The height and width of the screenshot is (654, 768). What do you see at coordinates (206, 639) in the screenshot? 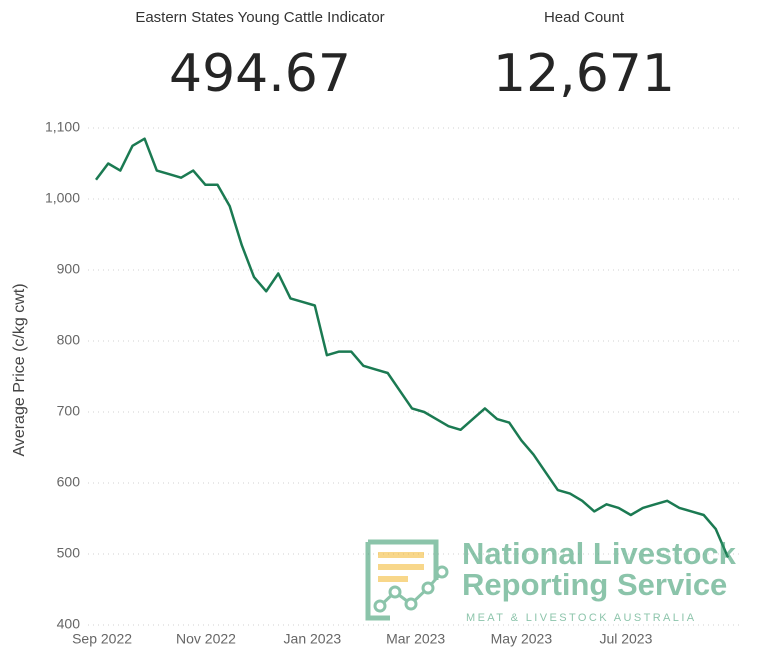
I see `x-tick-label: Nov 2022` at bounding box center [206, 639].